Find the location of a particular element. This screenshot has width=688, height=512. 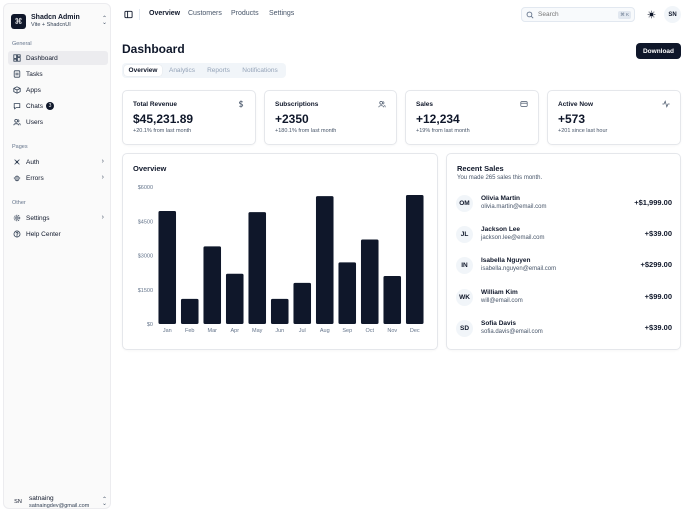

sidebar-item-apps: Apps is located at coordinates (58, 90).